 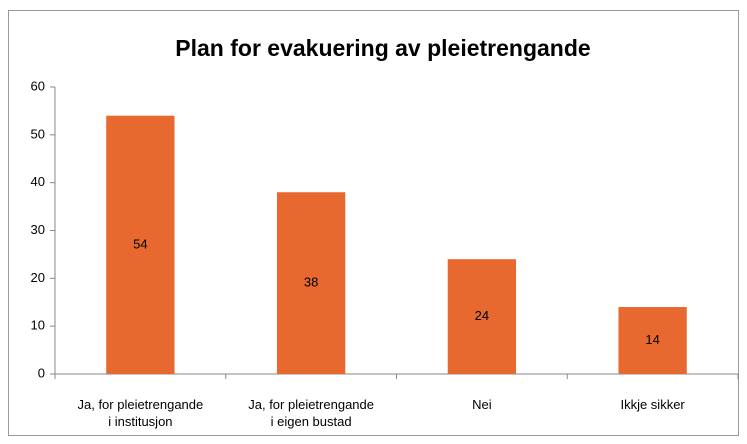 I want to click on y-tick-label: 60, so click(x=38, y=85).